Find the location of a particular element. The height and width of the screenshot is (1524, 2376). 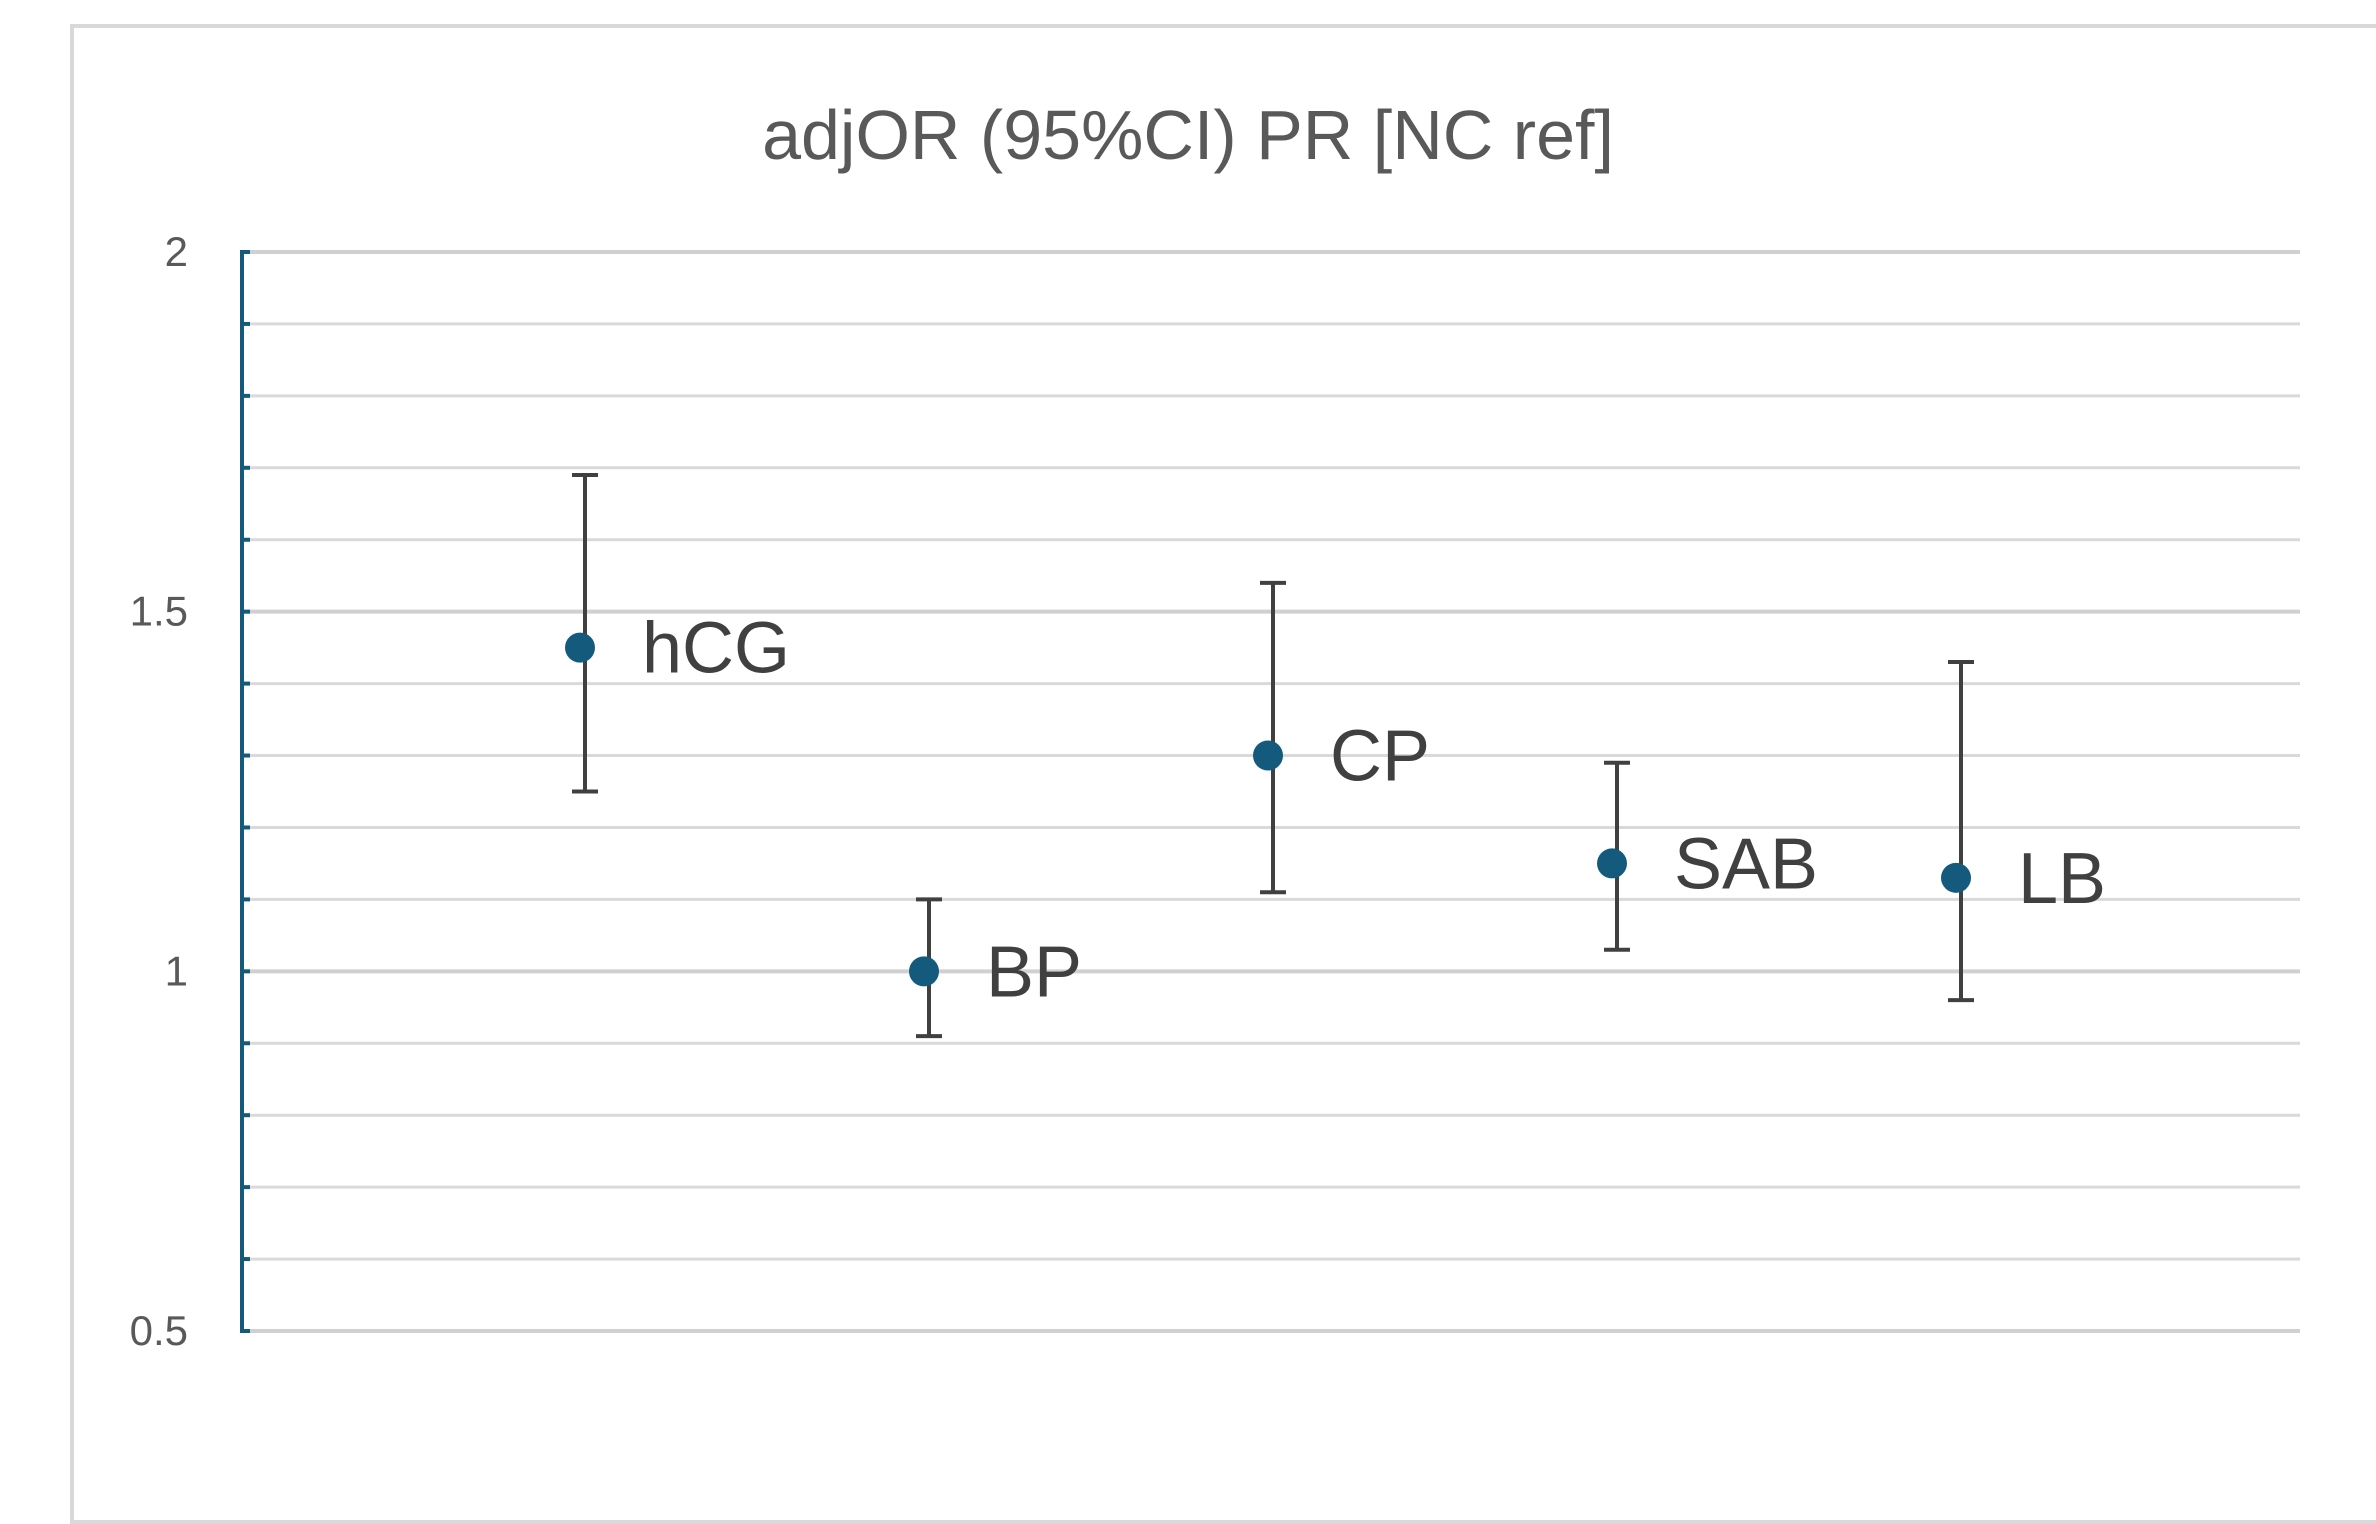

data-point-bp is located at coordinates (924, 971).